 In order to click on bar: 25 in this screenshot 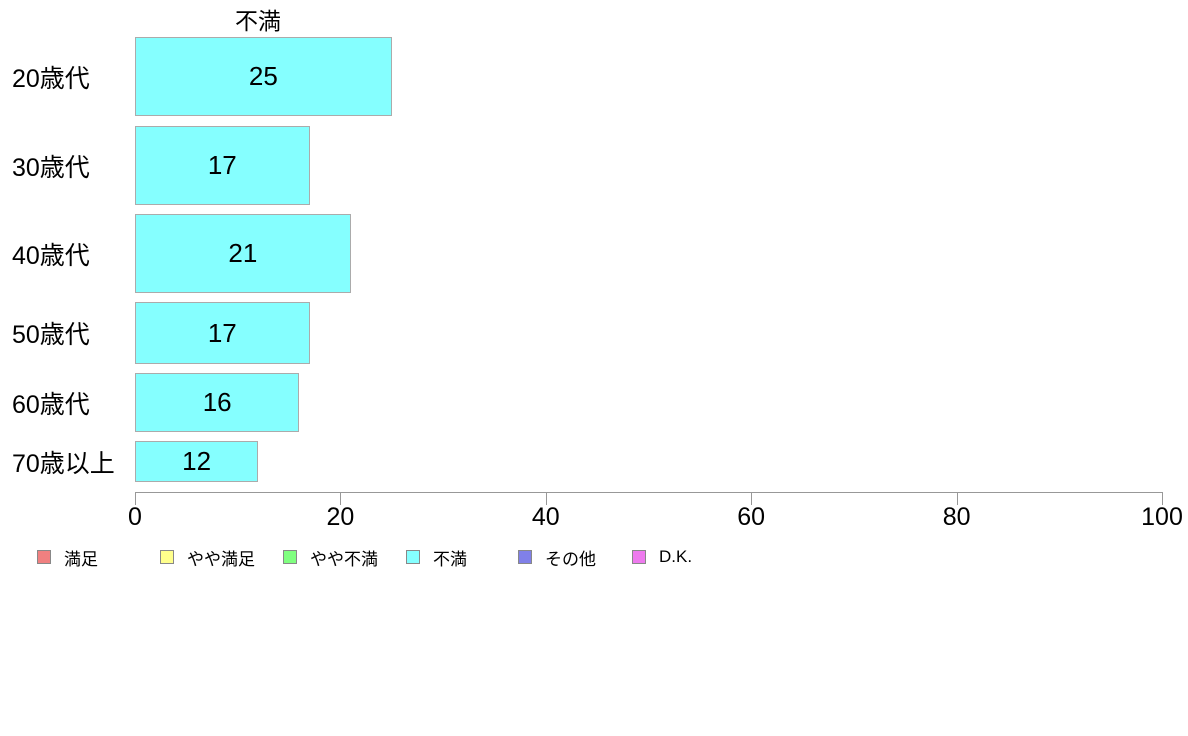, I will do `click(263, 76)`.